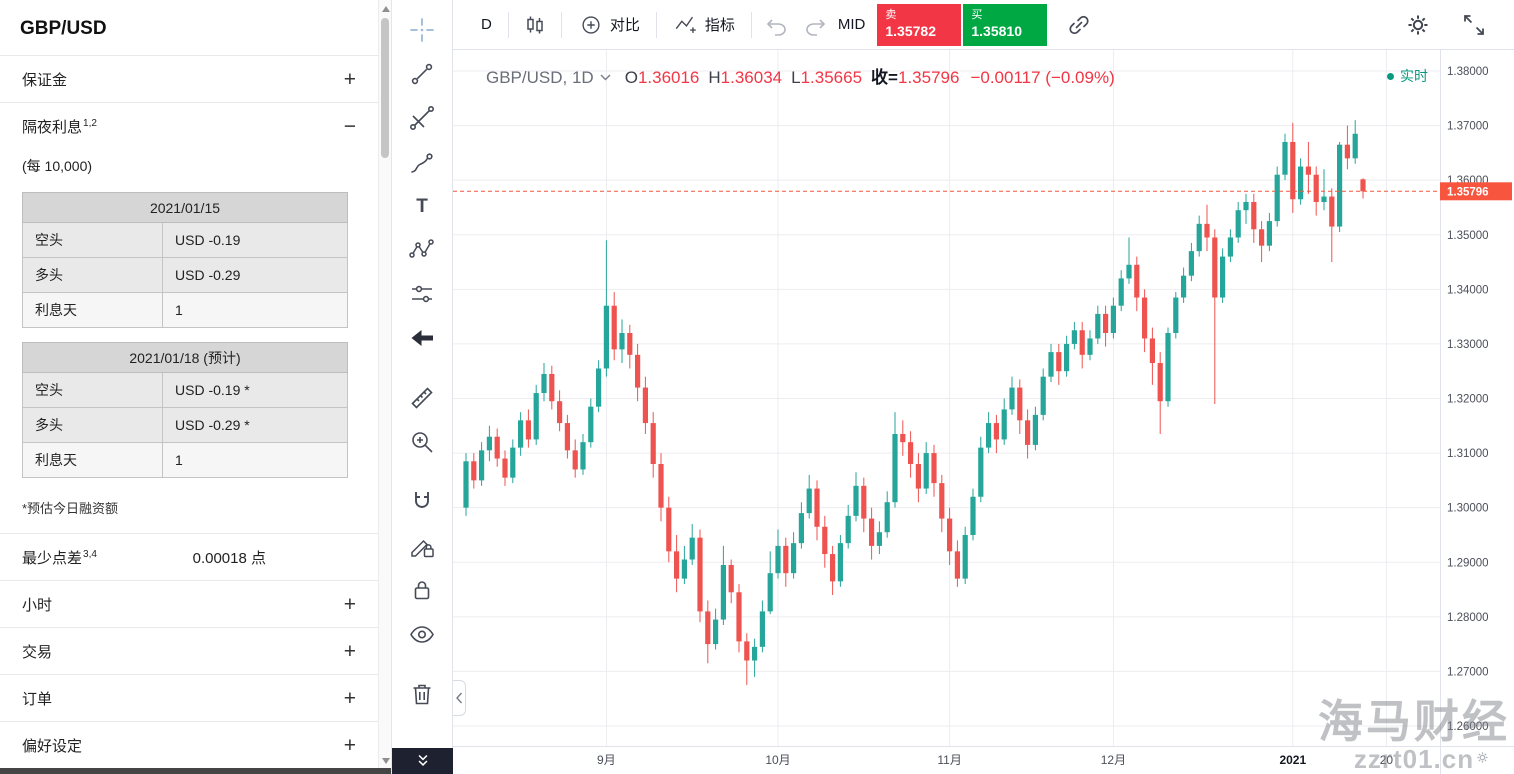  Describe the element at coordinates (422, 74) in the screenshot. I see `trend-line-tool` at that location.